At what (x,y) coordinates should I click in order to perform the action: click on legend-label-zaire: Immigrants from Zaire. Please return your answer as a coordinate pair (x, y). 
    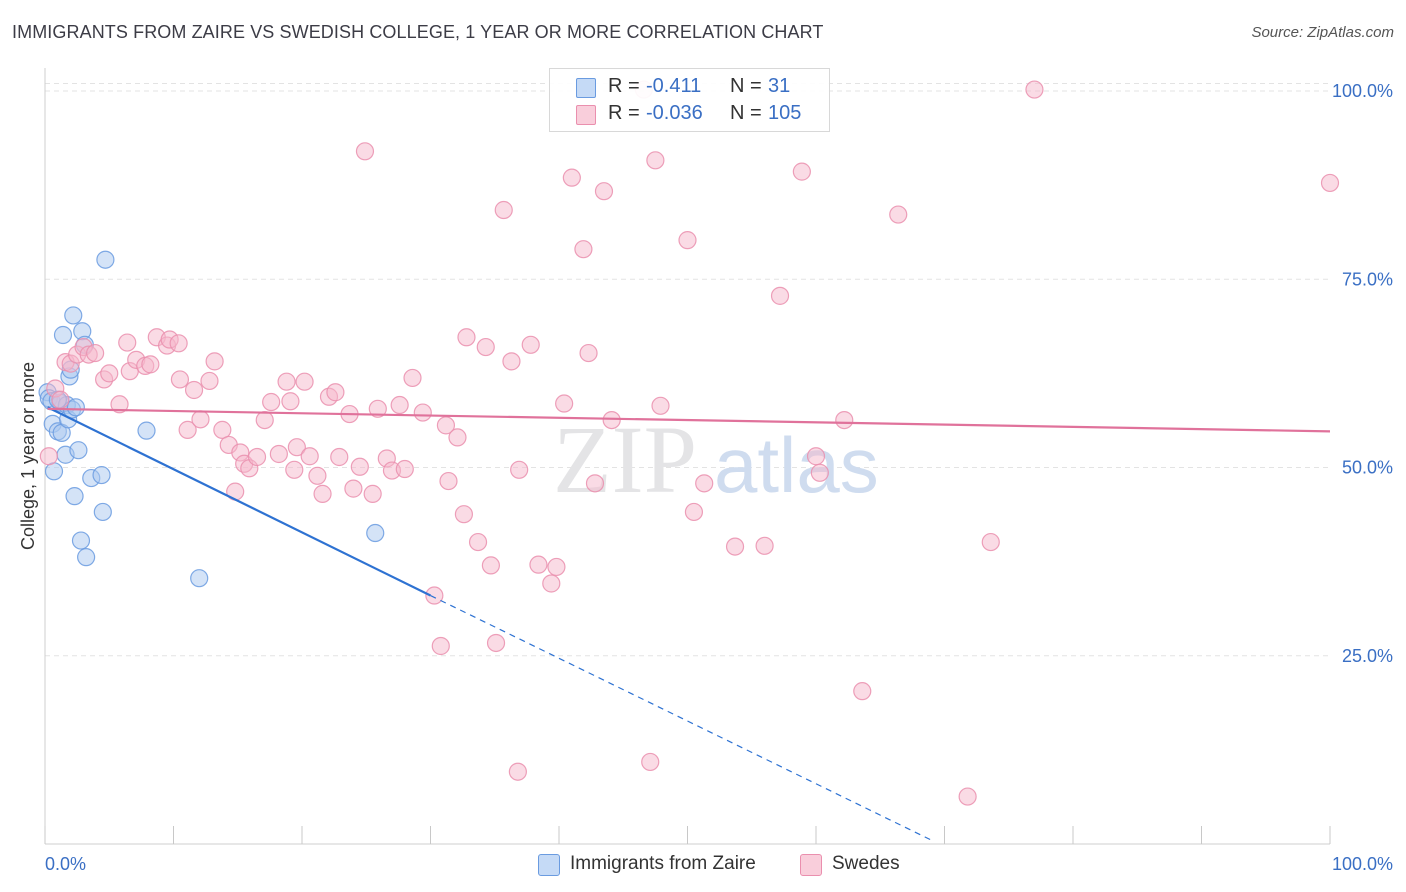
    Looking at the image, I should click on (663, 863).